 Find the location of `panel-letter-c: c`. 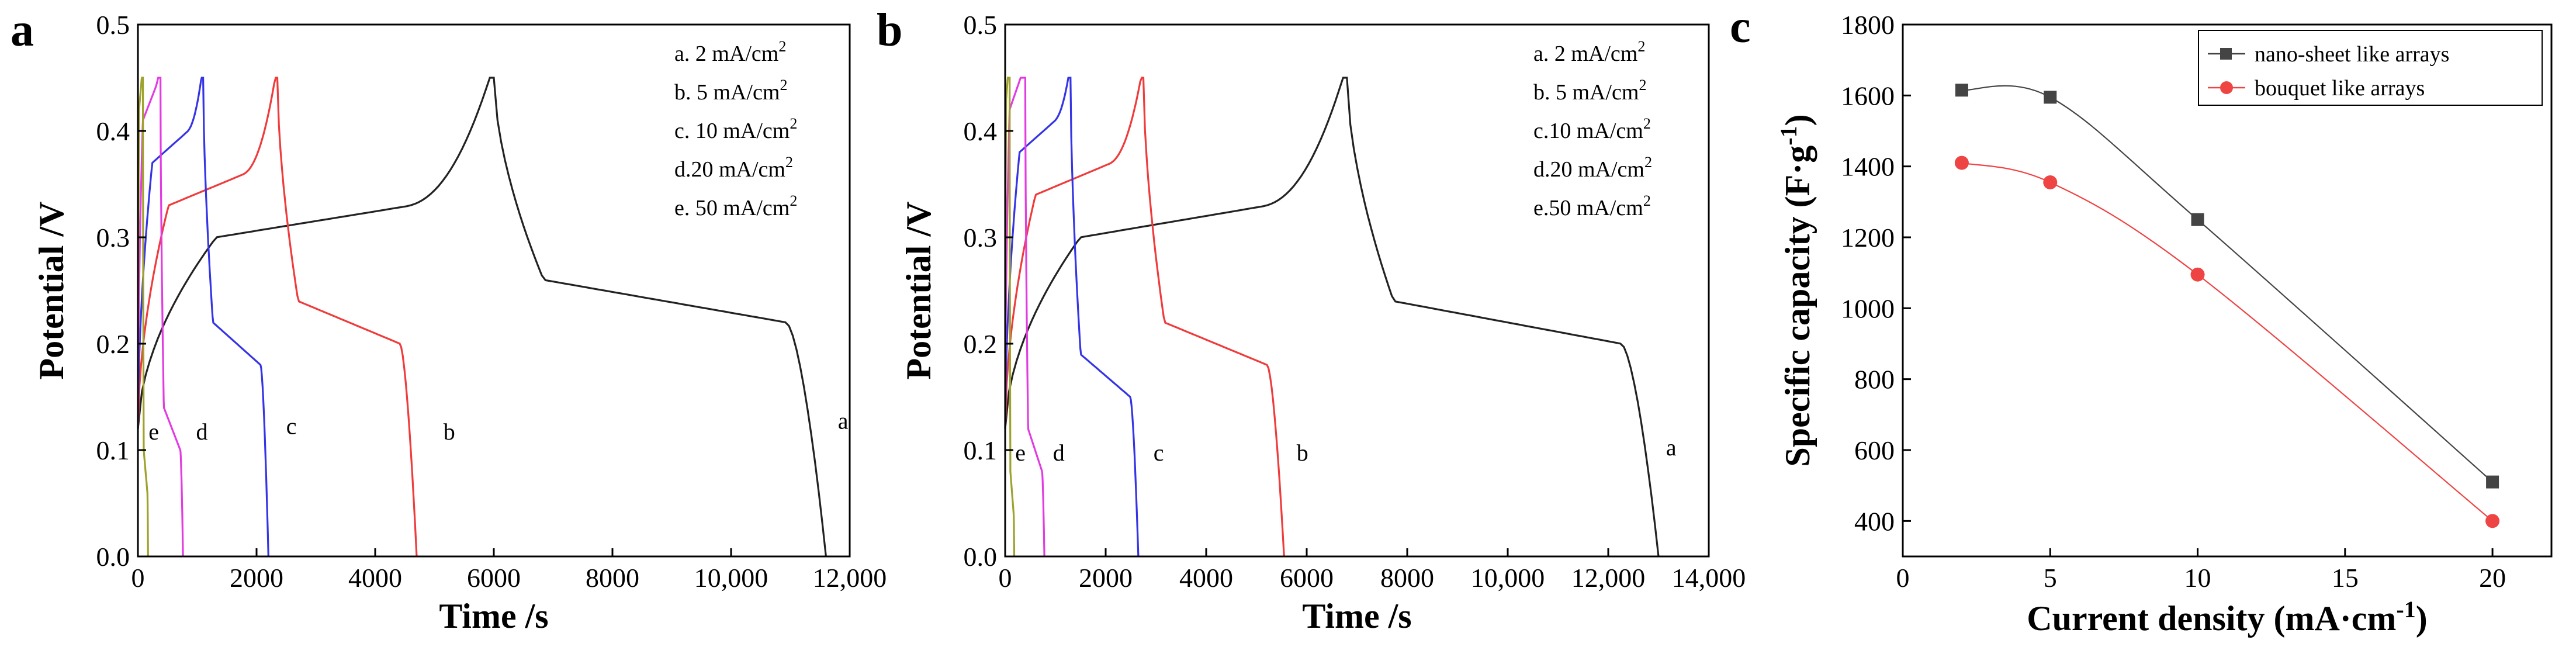

panel-letter-c: c is located at coordinates (1741, 27).